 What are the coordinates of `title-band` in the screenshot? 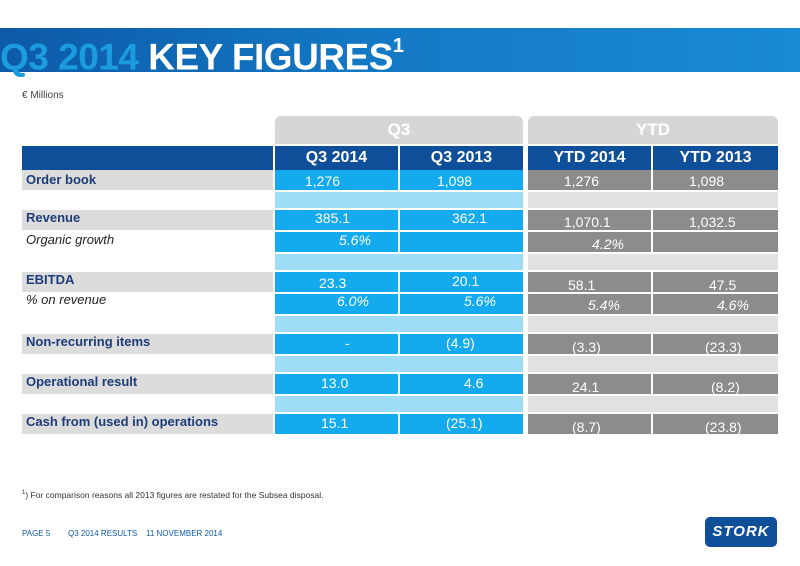 It's located at (400, 50).